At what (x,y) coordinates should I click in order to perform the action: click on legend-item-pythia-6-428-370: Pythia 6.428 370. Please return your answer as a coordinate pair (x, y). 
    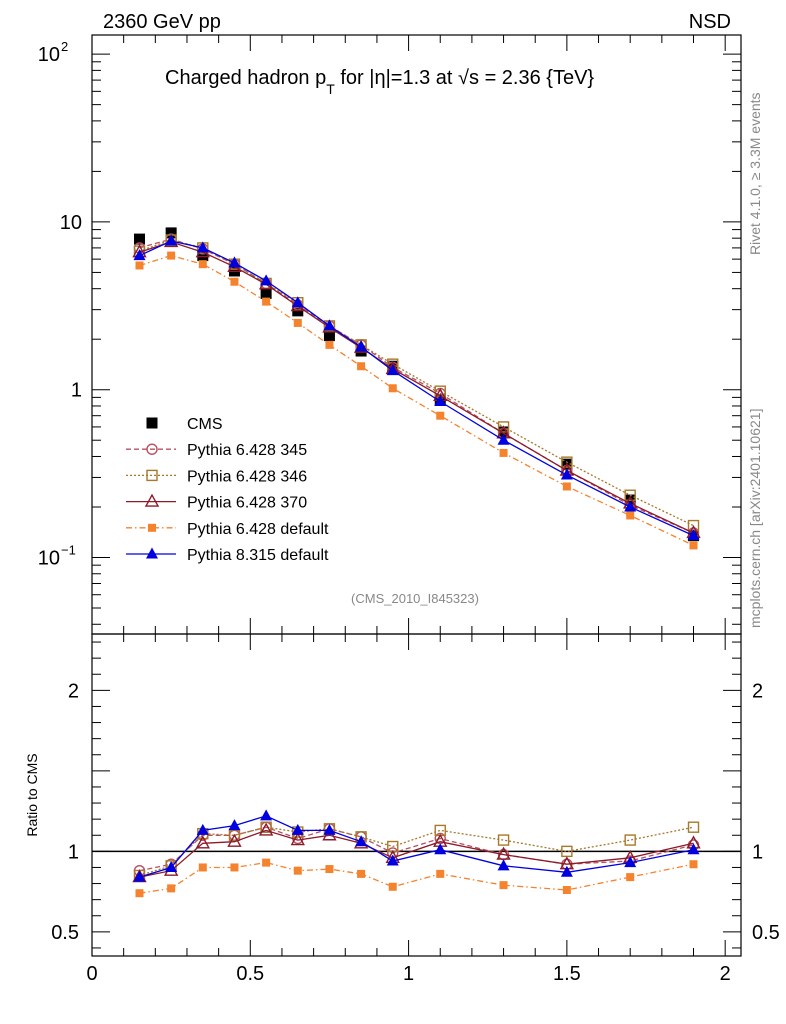
    Looking at the image, I should click on (216, 502).